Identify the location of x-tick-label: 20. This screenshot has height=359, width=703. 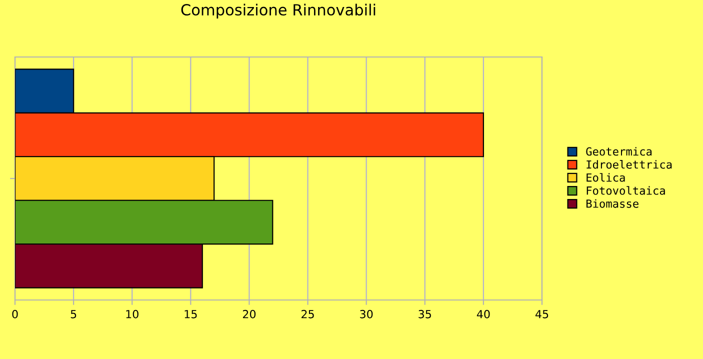
(249, 314).